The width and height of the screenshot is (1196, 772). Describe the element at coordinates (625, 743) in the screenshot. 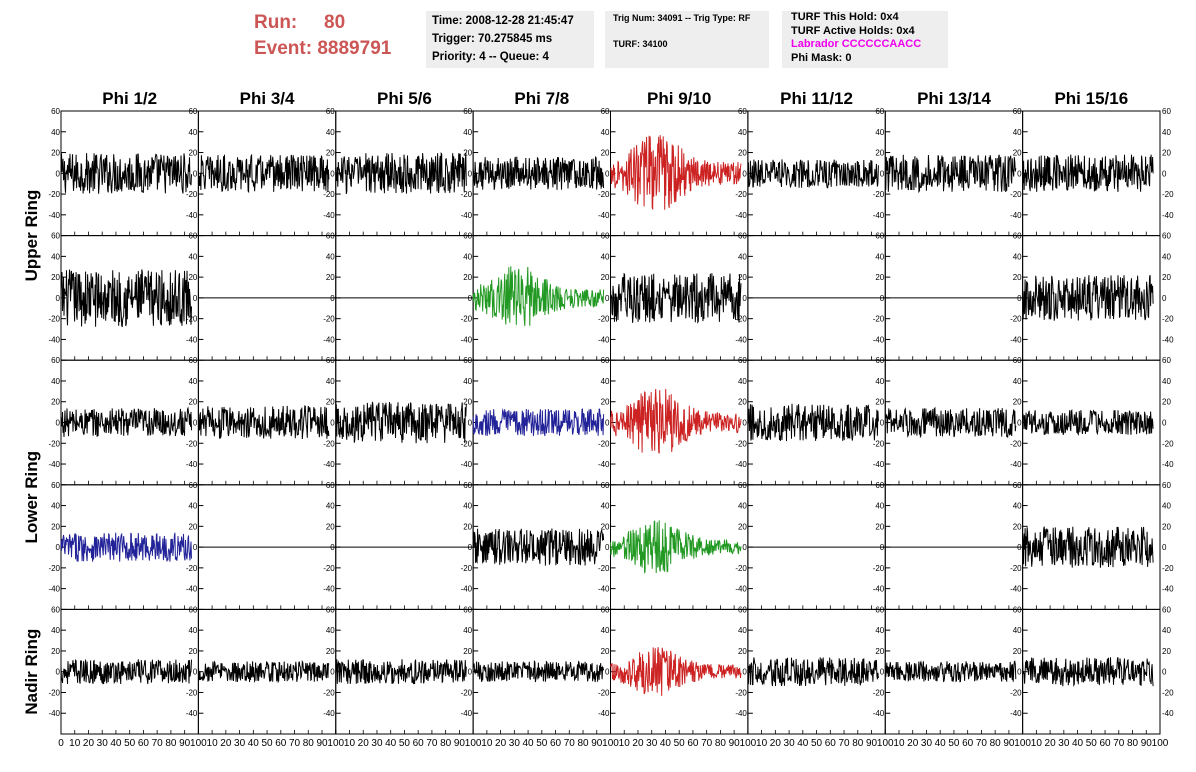

I see `x-tick-label: 10` at that location.